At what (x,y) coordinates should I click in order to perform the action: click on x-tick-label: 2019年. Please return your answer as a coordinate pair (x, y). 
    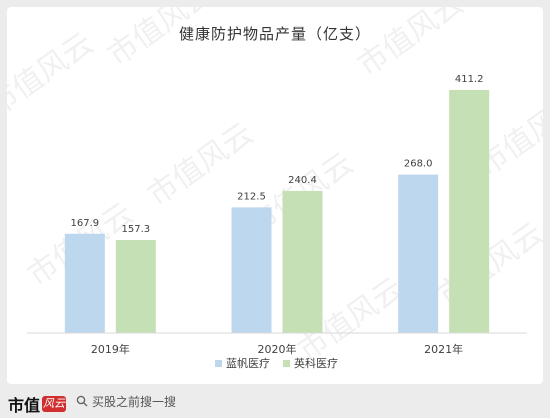
    Looking at the image, I should click on (110, 349).